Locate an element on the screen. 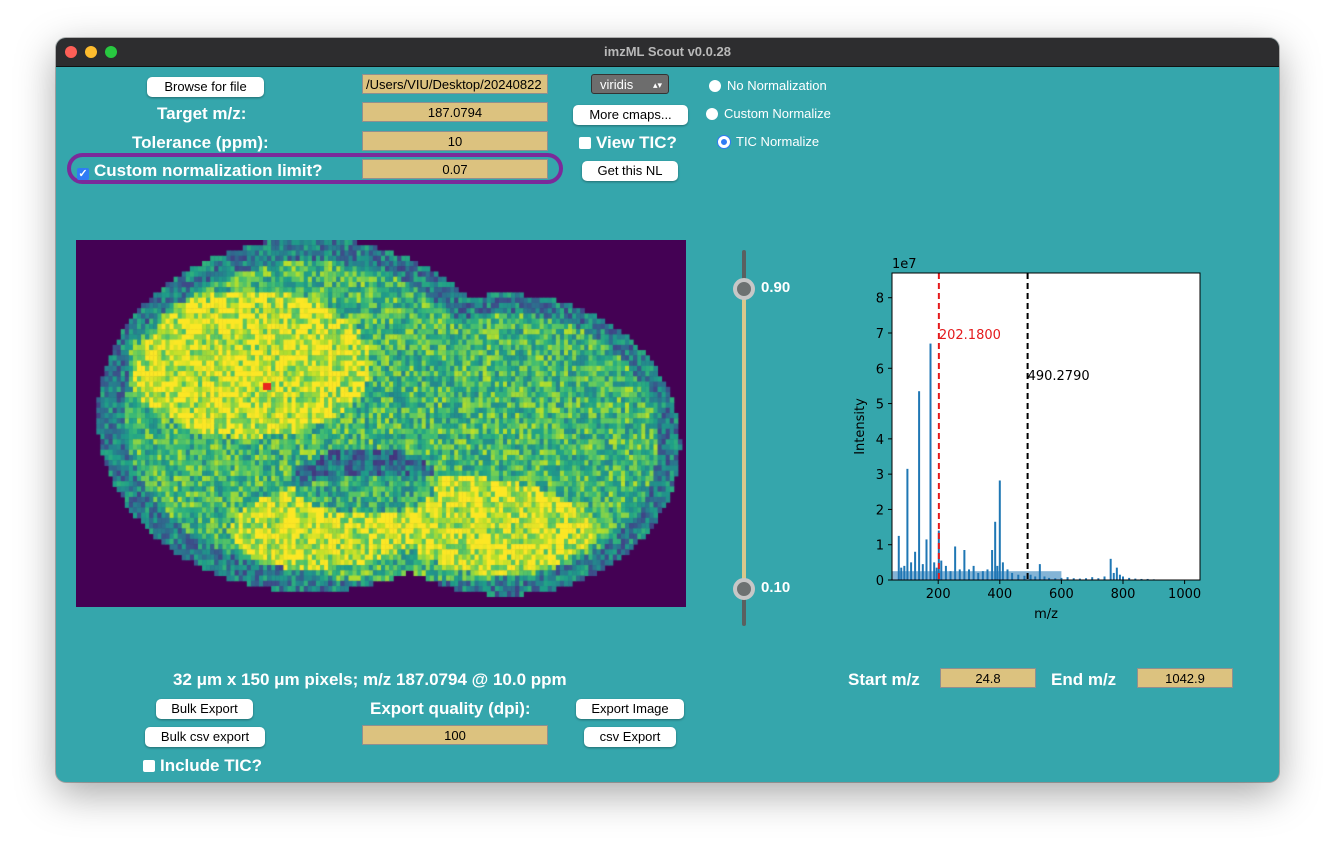 The height and width of the screenshot is (857, 1335). y-tick-label: 3 is located at coordinates (880, 475).